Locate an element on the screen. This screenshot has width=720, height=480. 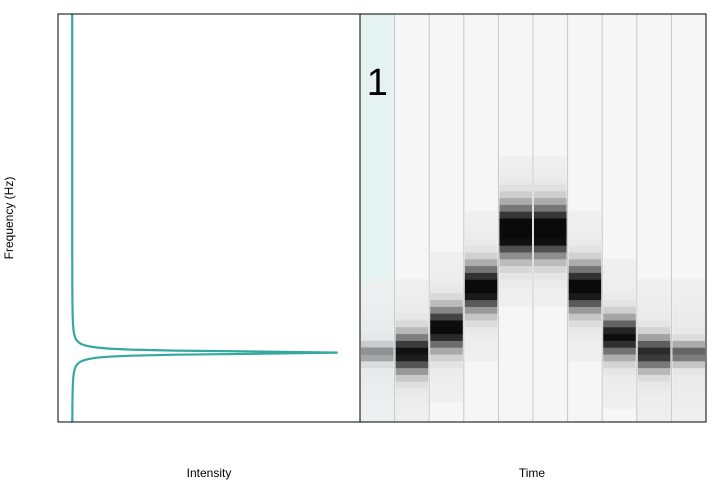
x-axis-label-time: Time is located at coordinates (532, 473).